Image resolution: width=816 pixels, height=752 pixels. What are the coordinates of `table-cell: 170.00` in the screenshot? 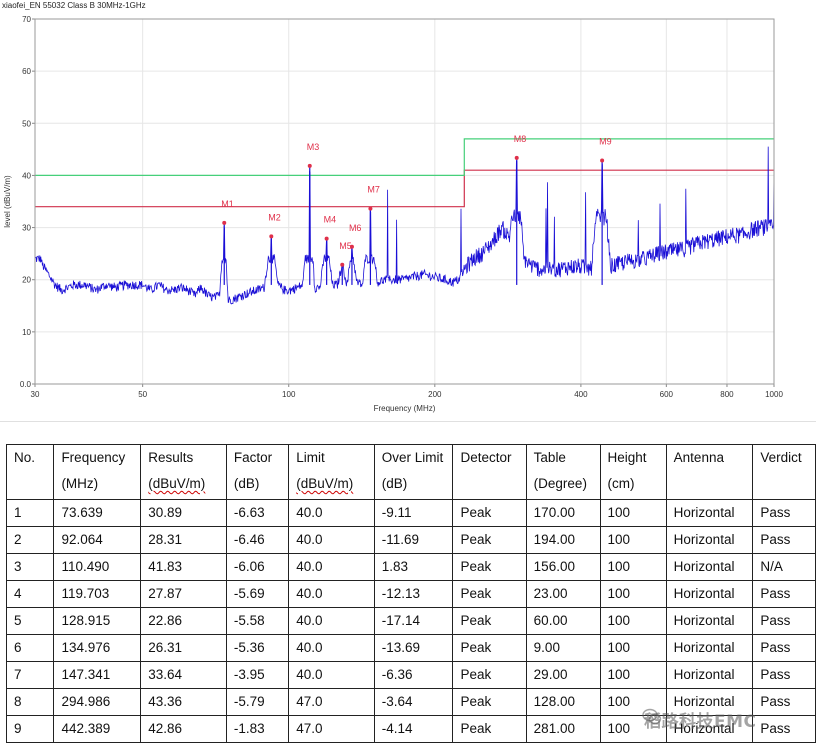 It's located at (563, 513).